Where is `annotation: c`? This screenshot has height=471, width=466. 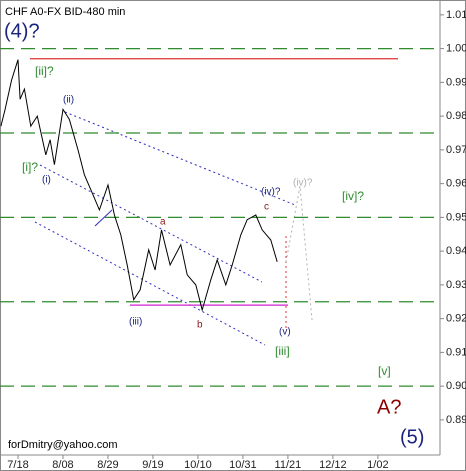 annotation: c is located at coordinates (266, 207).